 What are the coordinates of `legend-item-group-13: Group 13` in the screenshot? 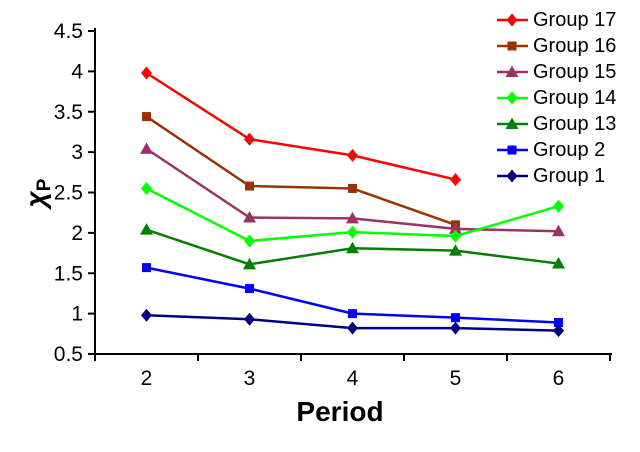 It's located at (556, 124).